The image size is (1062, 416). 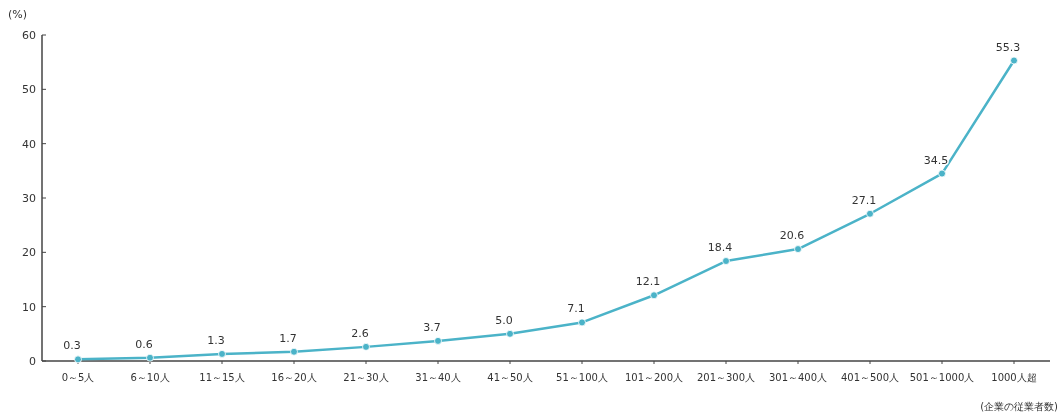 What do you see at coordinates (1014, 377) in the screenshot?
I see `x-tick-label: 1000人超` at bounding box center [1014, 377].